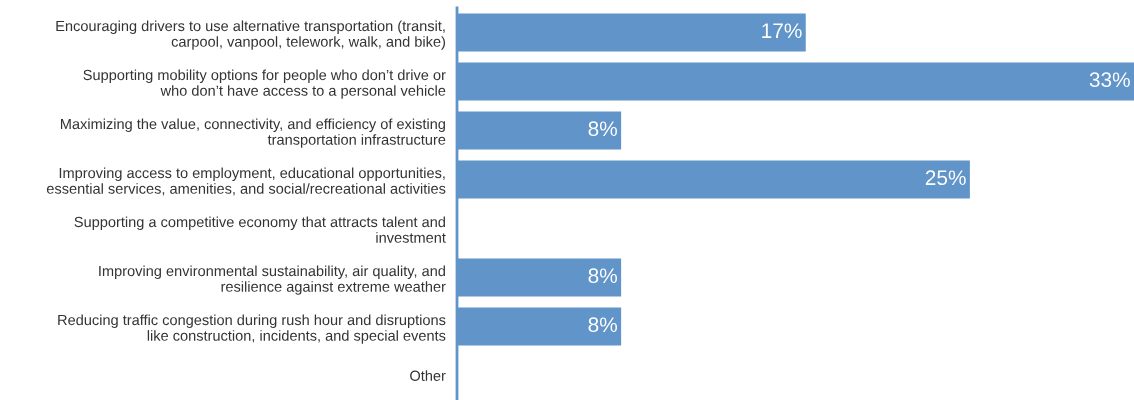 This screenshot has width=1134, height=400. Describe the element at coordinates (252, 329) in the screenshot. I see `y-tick-label: Reducing traffic congestion during rush hour and disruptions like construction, incidents, and special events` at that location.